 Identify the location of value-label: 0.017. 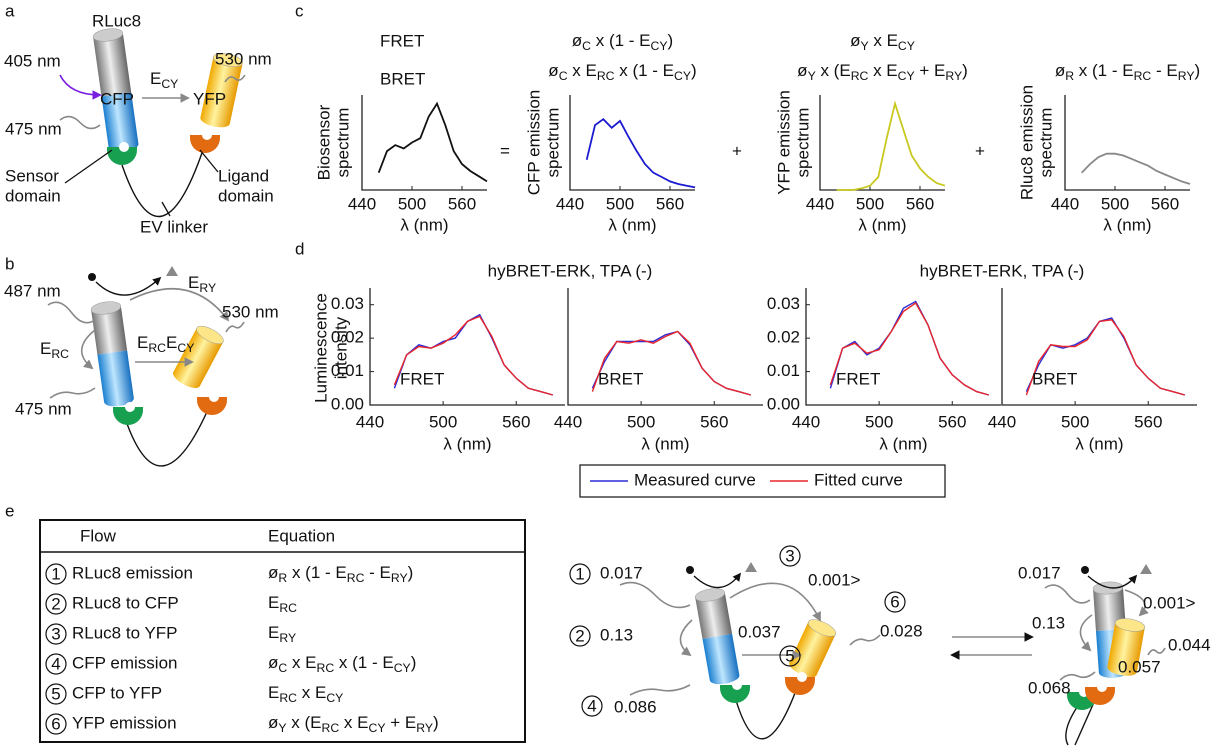
(1039, 572).